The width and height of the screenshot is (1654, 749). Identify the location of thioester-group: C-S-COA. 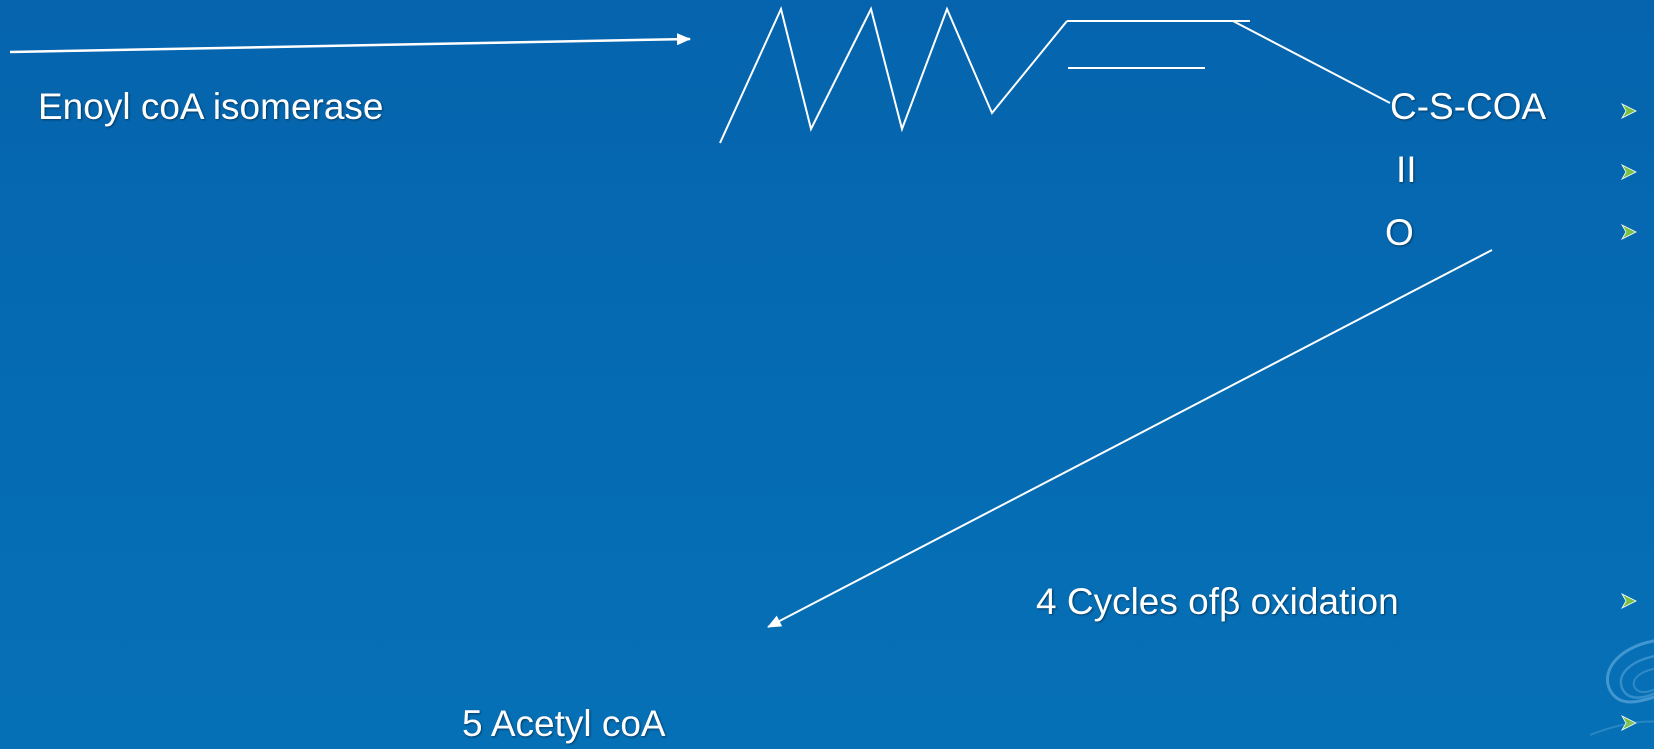
(1468, 106).